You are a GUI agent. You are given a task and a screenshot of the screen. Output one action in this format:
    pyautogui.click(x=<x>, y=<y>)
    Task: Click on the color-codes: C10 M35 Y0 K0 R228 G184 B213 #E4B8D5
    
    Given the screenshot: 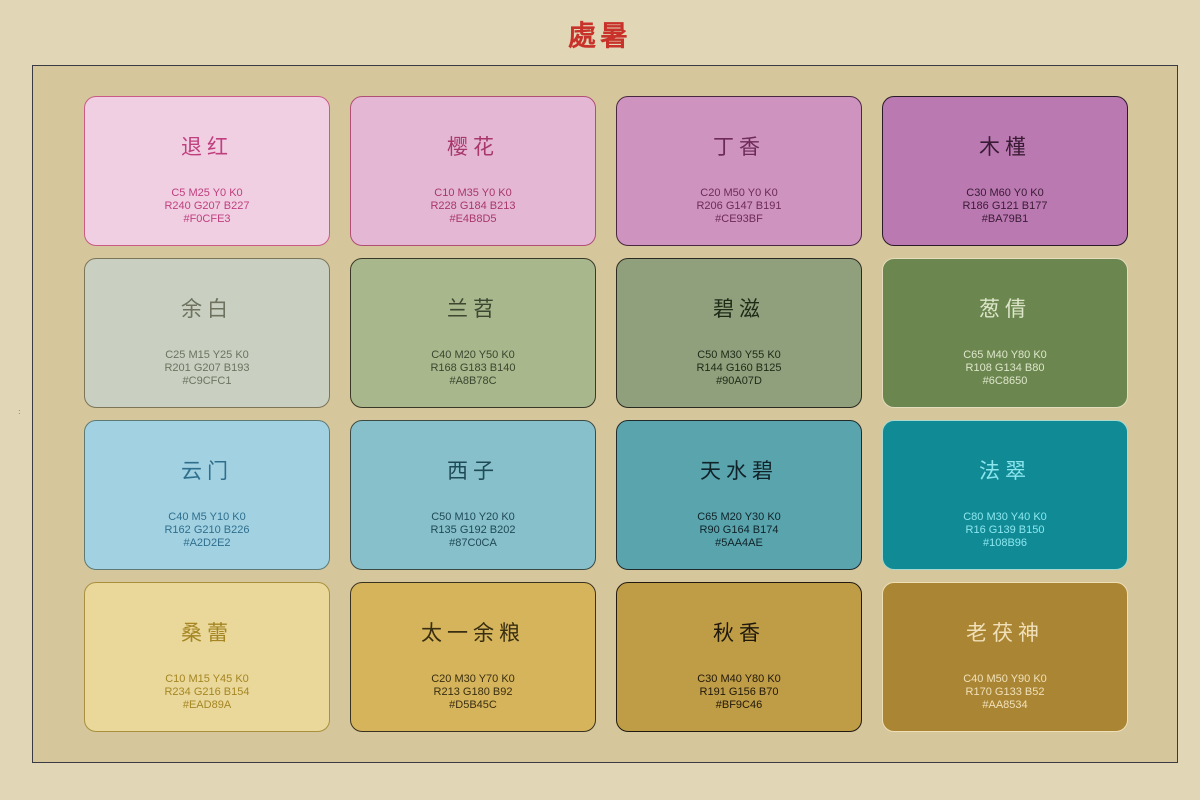 What is the action you would take?
    pyautogui.click(x=473, y=206)
    